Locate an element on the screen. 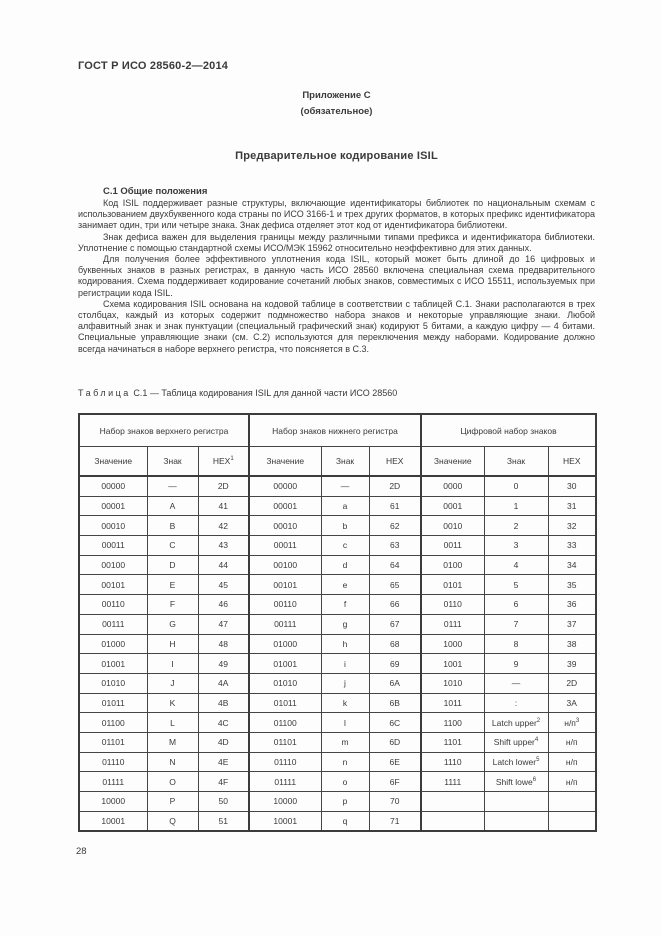  group-header-upper: Набор знаков верхнего регистра is located at coordinates (164, 430).